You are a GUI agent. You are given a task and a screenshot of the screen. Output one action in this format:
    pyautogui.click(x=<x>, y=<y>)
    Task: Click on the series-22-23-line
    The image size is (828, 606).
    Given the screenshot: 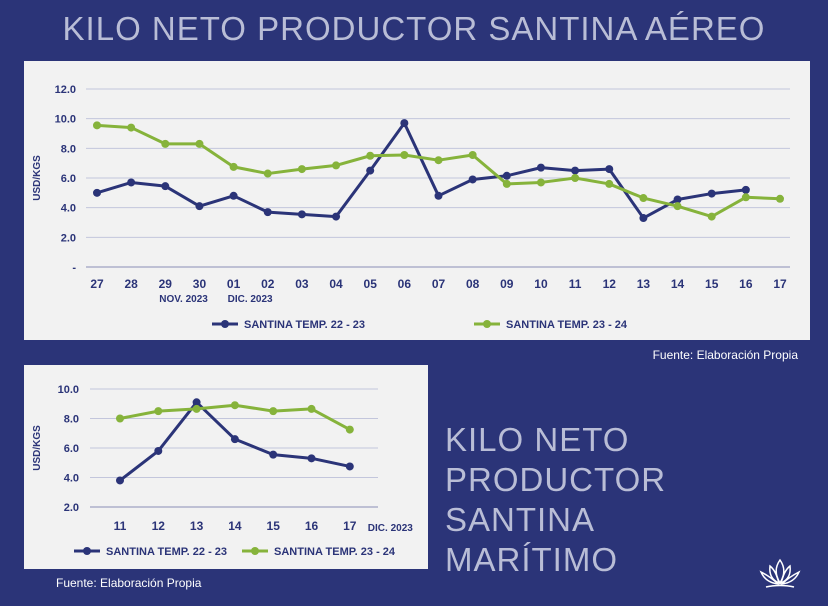 What is the action you would take?
    pyautogui.click(x=421, y=170)
    